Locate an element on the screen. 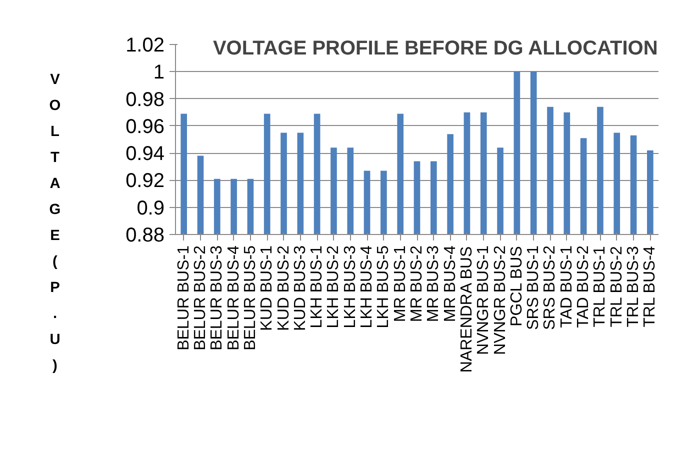 The image size is (682, 451). x-tick-label: BELUR BUS-3 is located at coordinates (217, 297).